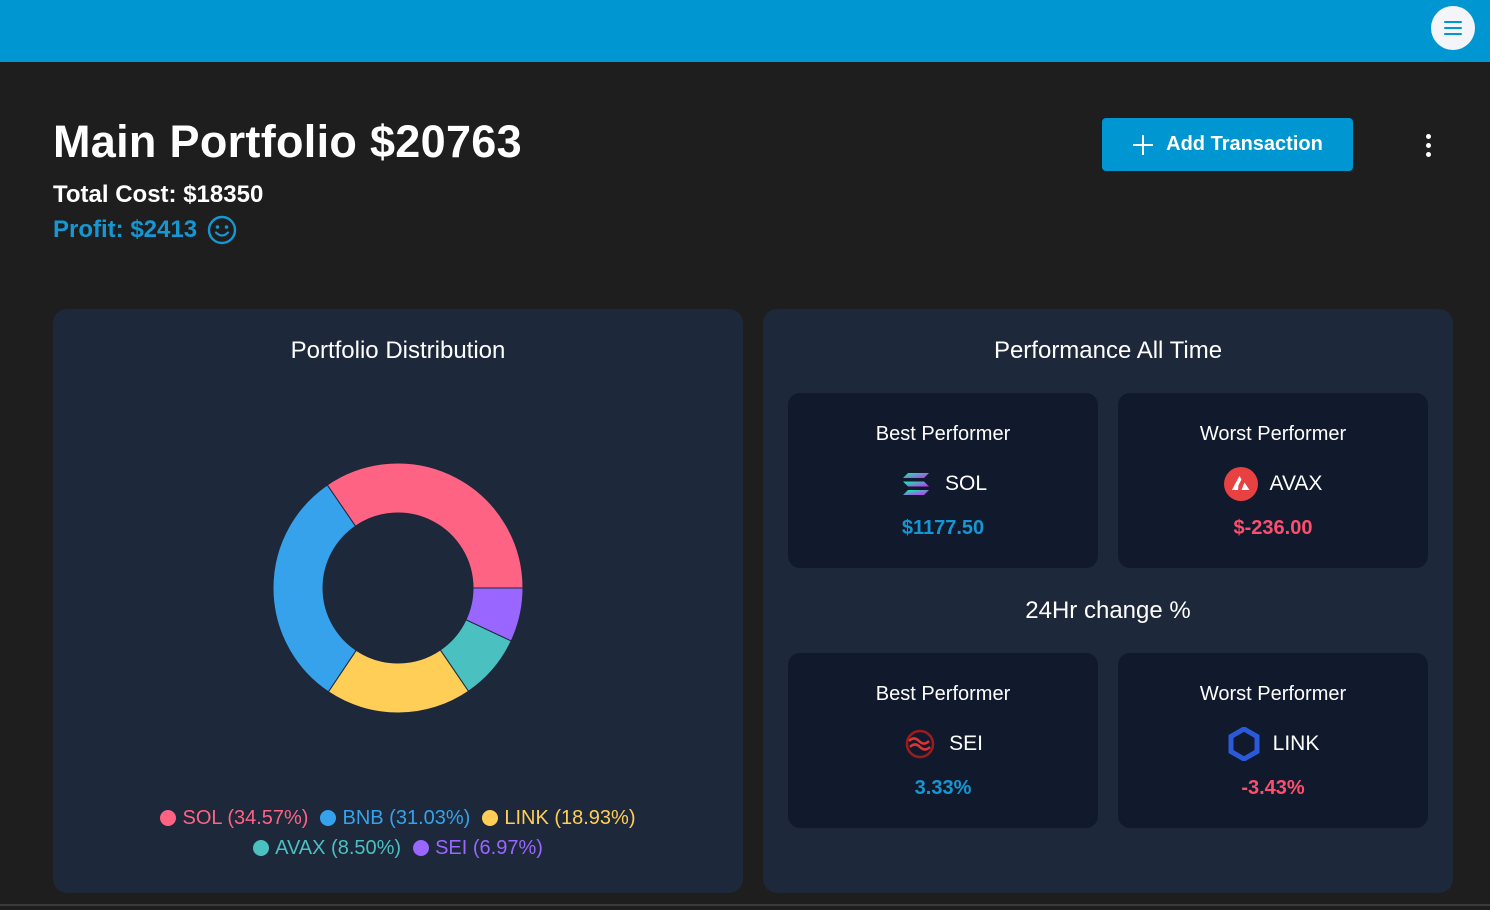 This screenshot has width=1490, height=910. Describe the element at coordinates (1143, 144) in the screenshot. I see `plus-icon` at that location.